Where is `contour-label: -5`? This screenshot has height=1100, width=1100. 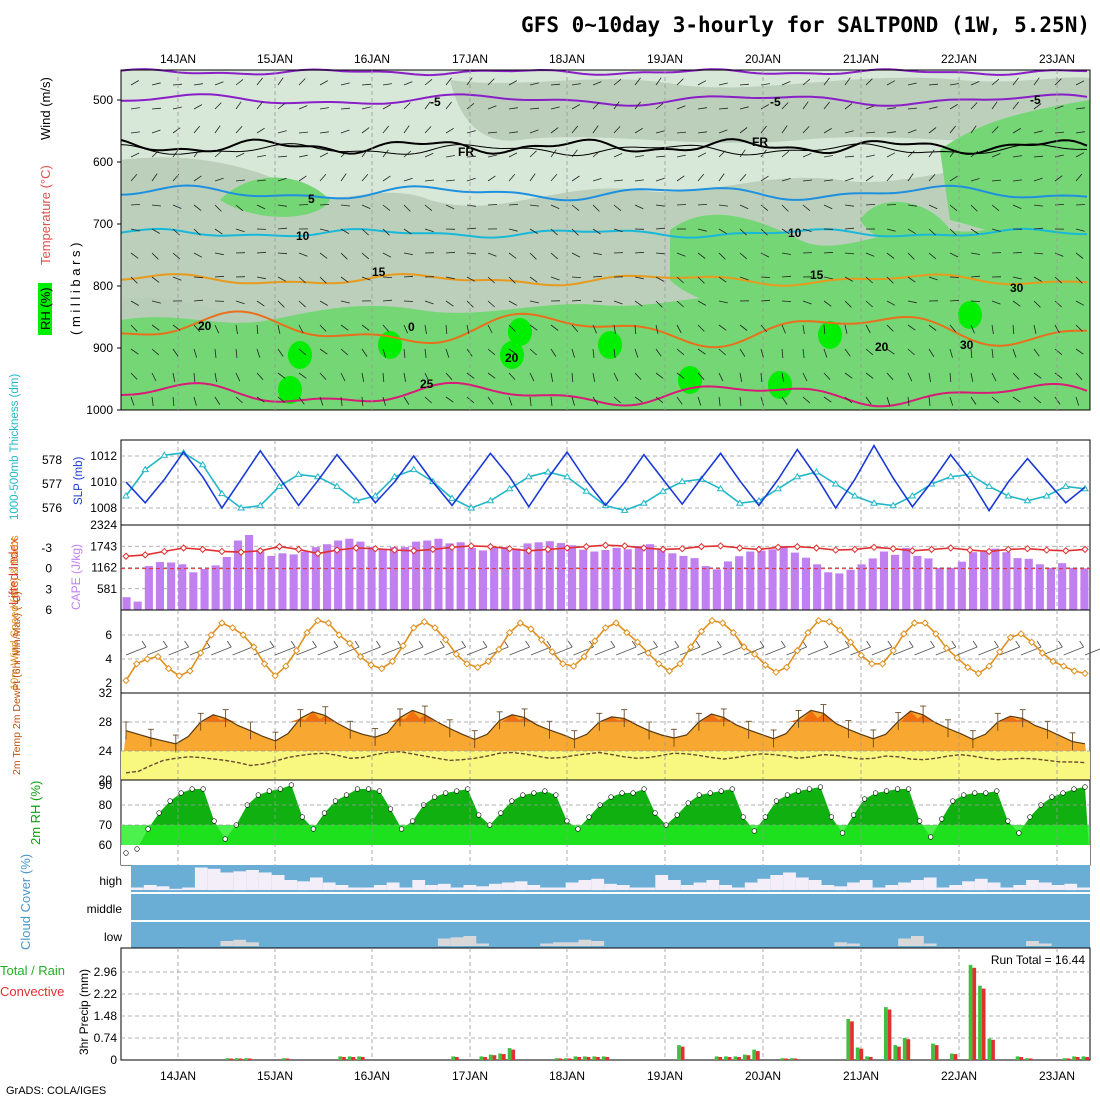
contour-label: -5 is located at coordinates (435, 102).